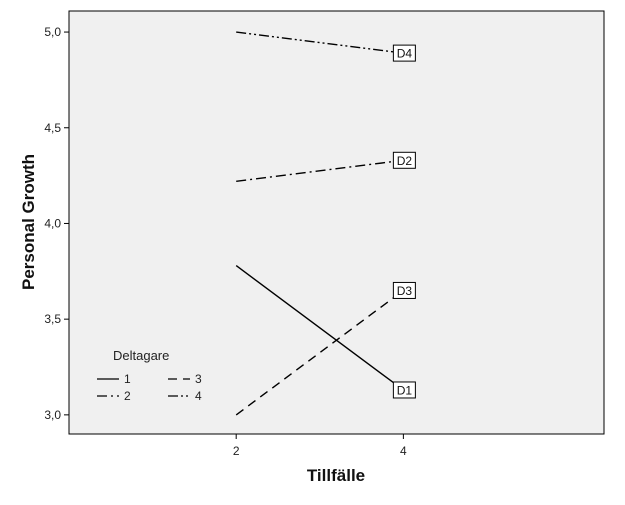 The width and height of the screenshot is (625, 505). I want to click on y-tick-label: 5,0, so click(52, 32).